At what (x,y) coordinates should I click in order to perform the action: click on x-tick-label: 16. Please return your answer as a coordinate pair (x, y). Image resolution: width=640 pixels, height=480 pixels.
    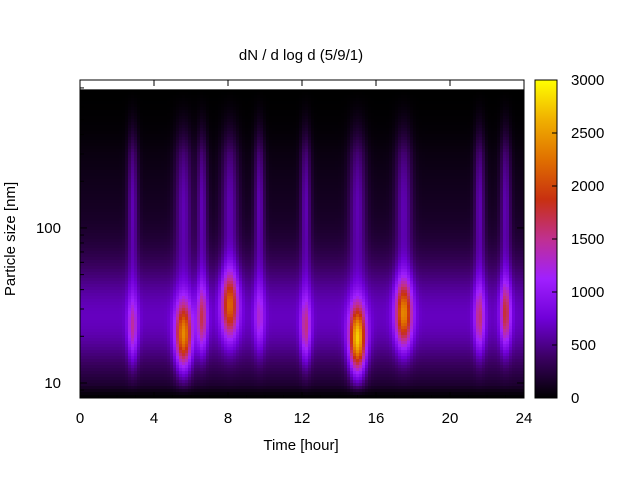
    Looking at the image, I should click on (376, 418).